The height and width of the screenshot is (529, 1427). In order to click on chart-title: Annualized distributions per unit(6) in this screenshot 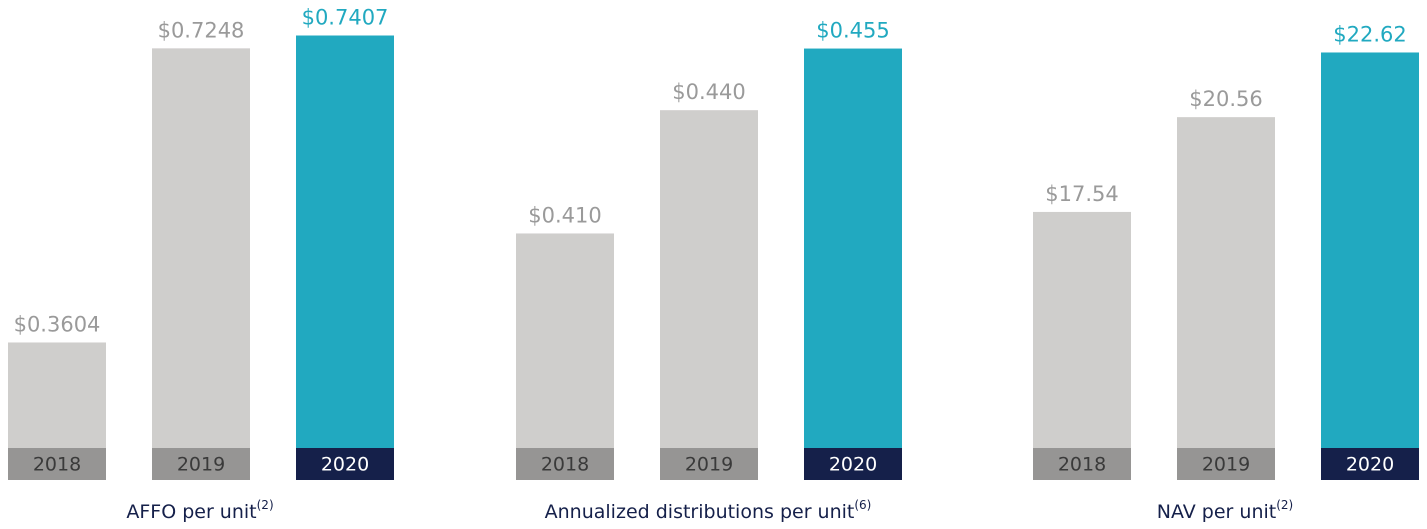, I will do `click(708, 510)`.